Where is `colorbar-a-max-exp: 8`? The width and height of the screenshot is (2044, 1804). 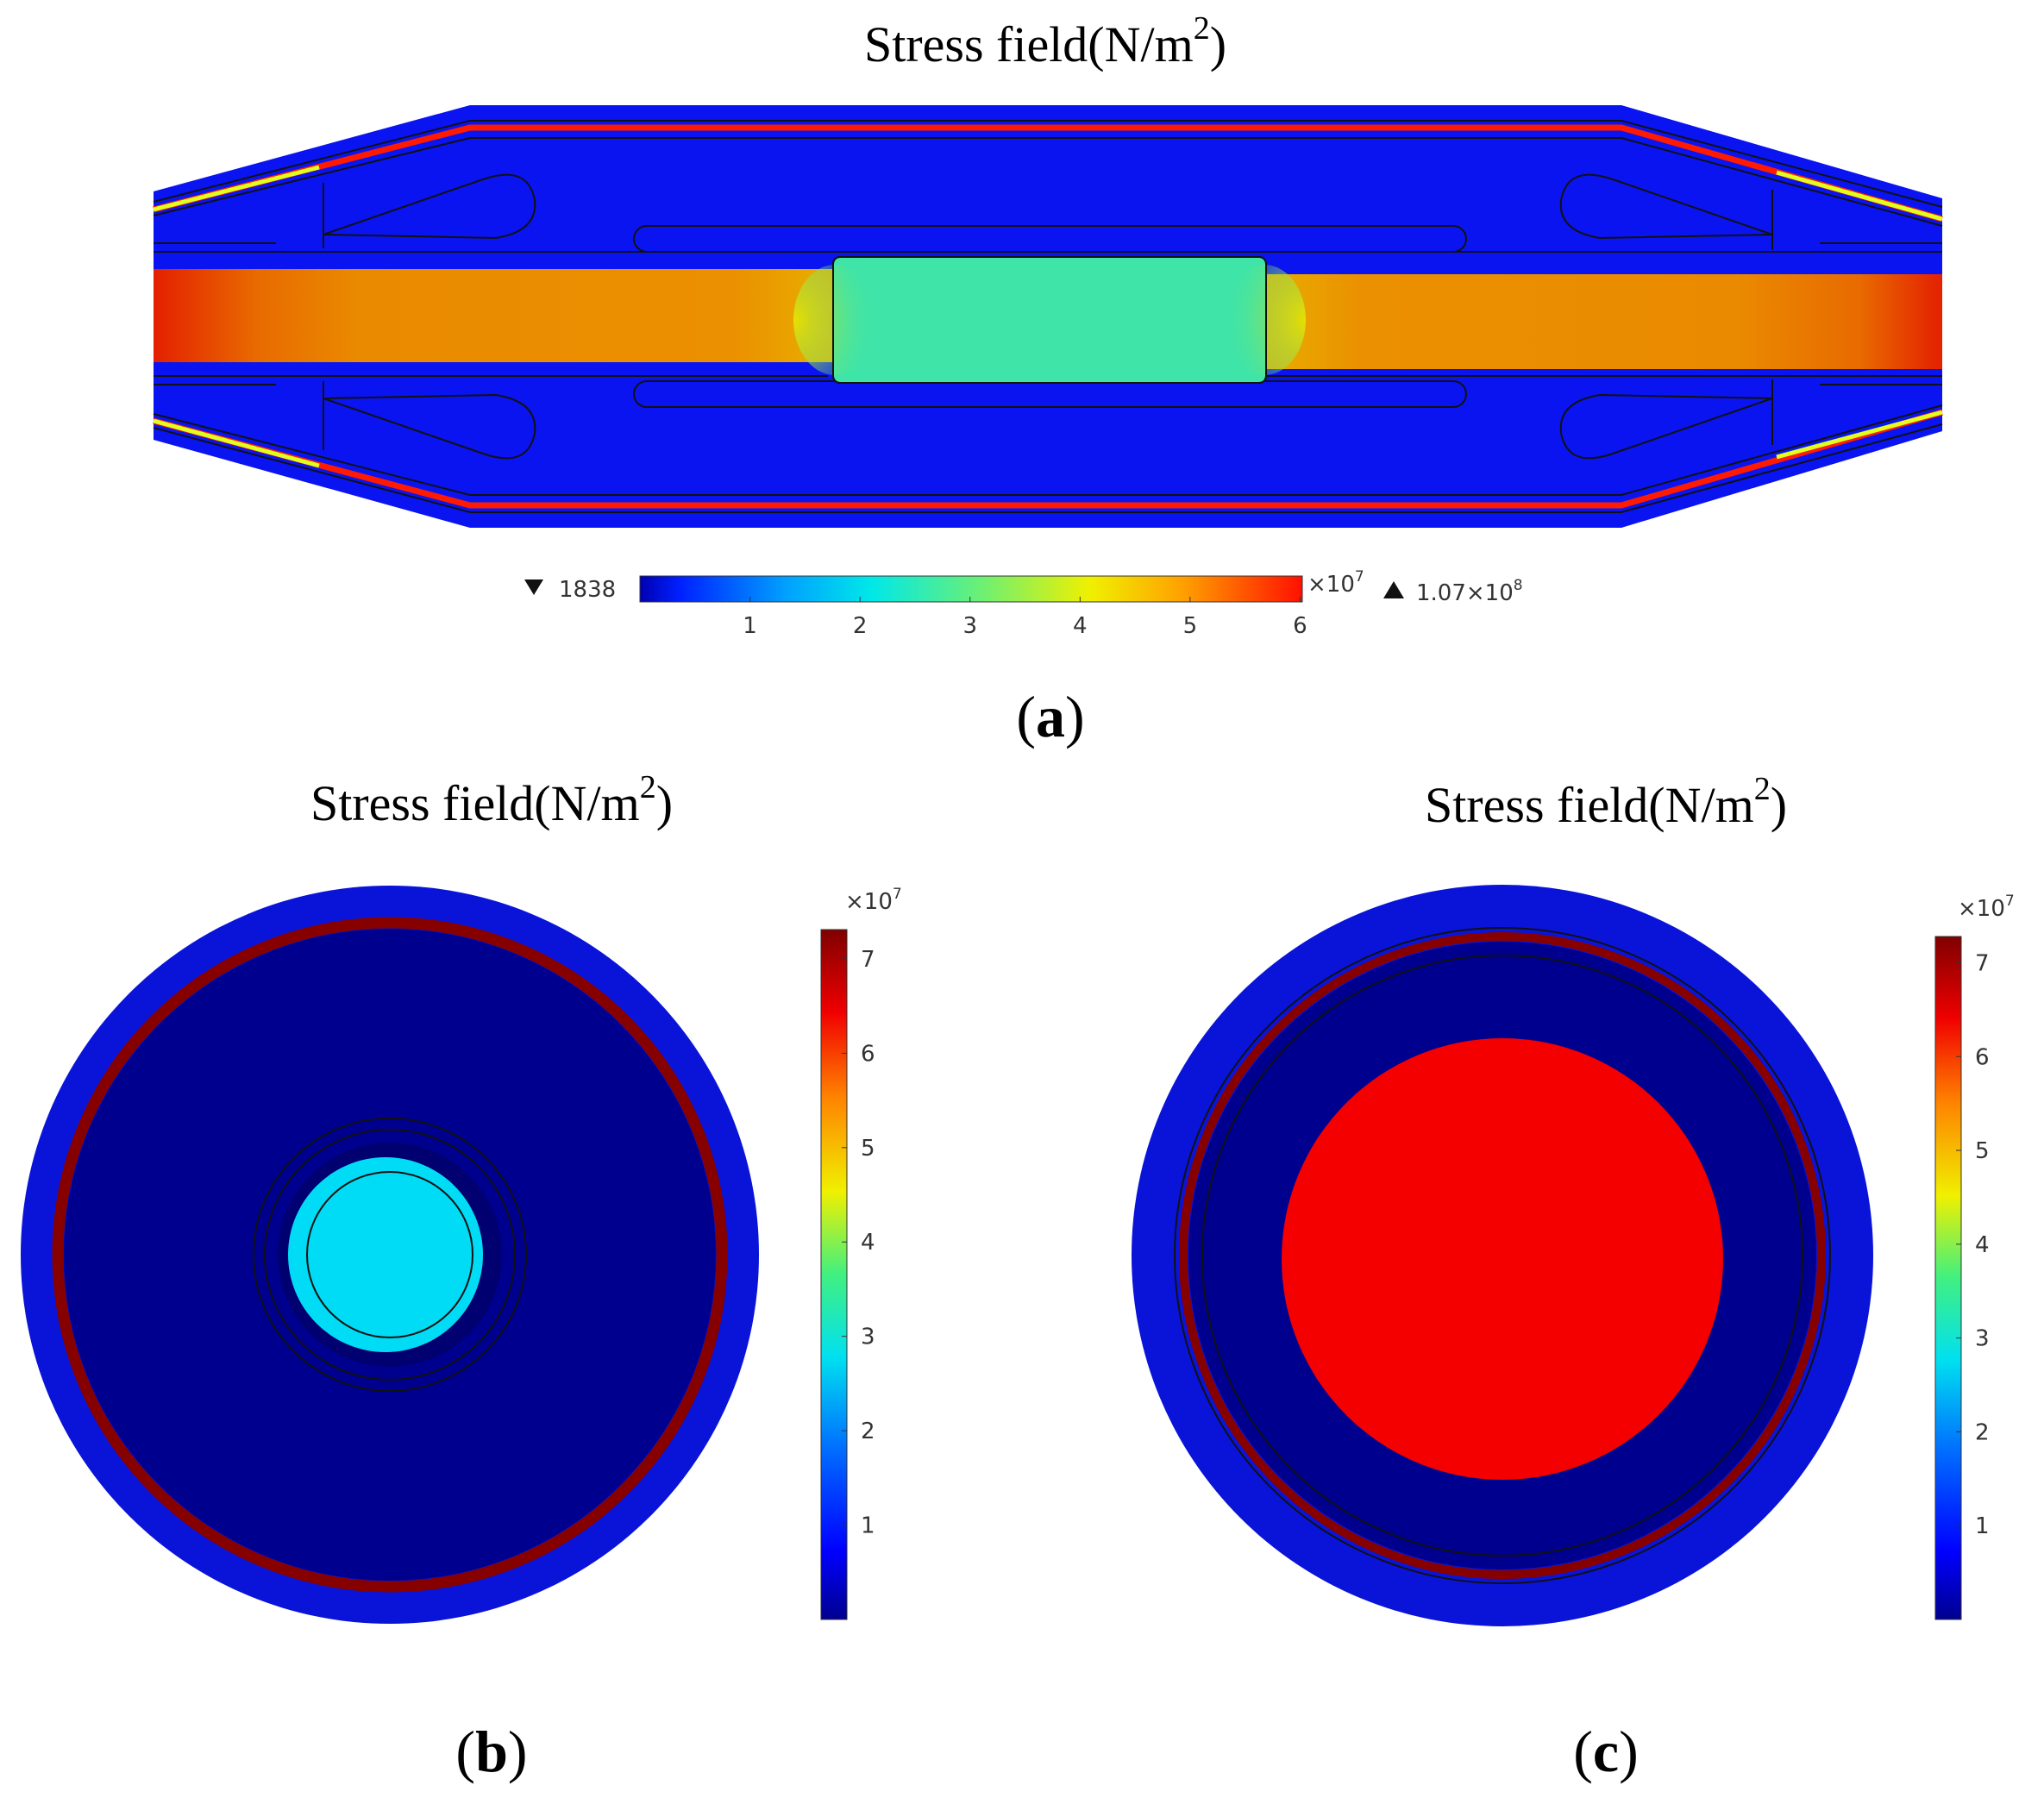
colorbar-a-max-exp: 8 is located at coordinates (1518, 585).